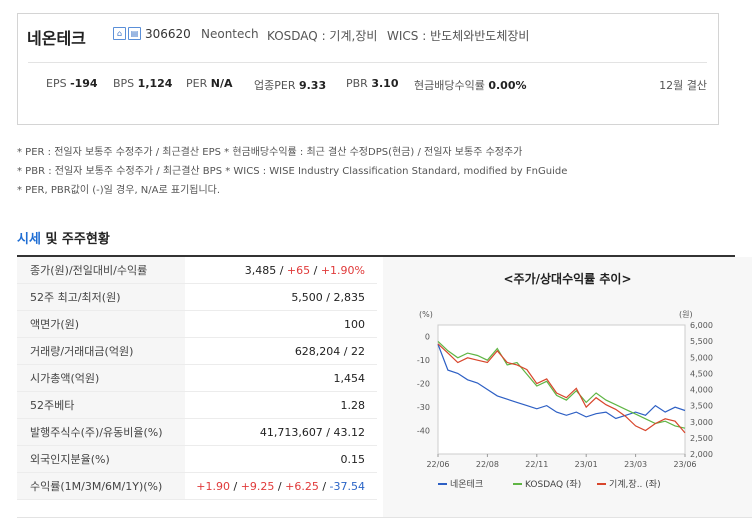 Image resolution: width=752 pixels, height=523 pixels. I want to click on company-name: 네온테크, so click(56, 38).